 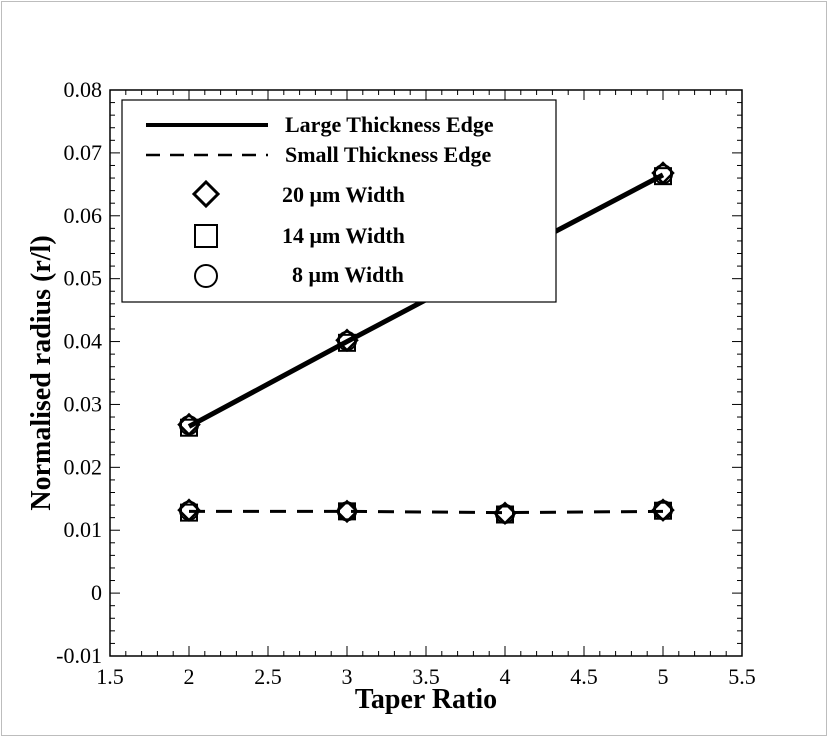 What do you see at coordinates (79, 655) in the screenshot?
I see `y-tick-label: -0.01` at bounding box center [79, 655].